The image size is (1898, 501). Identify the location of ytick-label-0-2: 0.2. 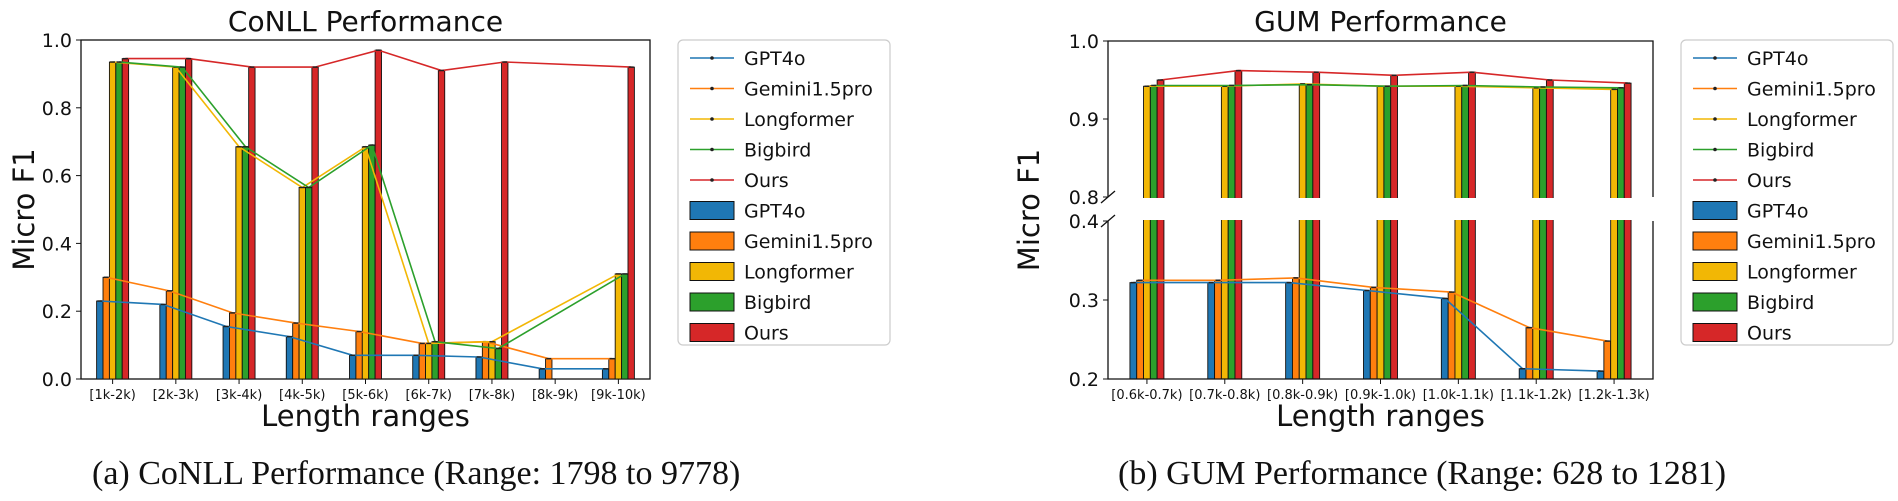
(57, 312).